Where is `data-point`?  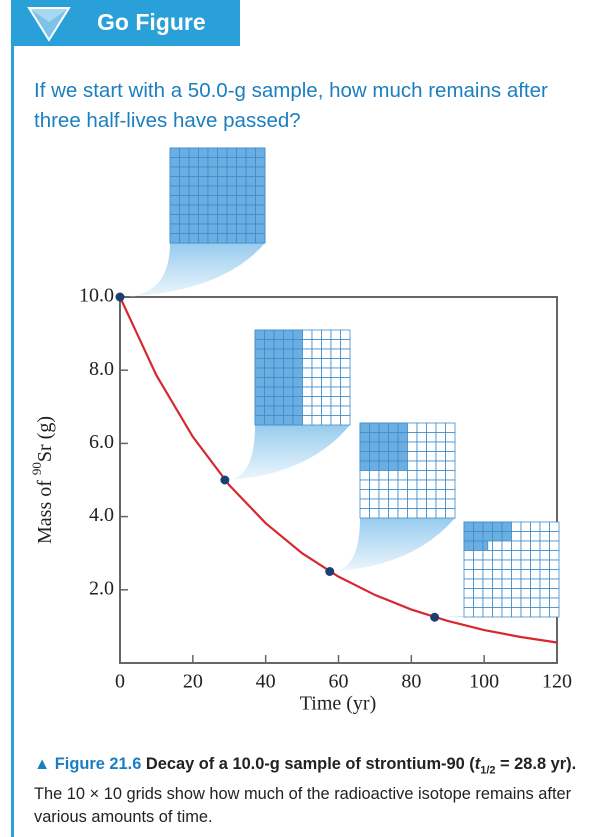
data-point is located at coordinates (120, 297).